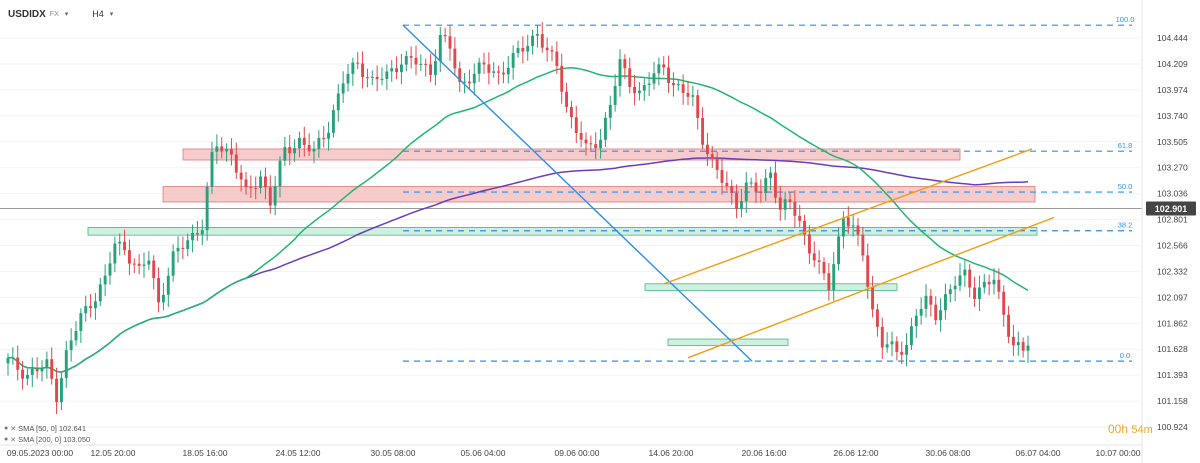 The height and width of the screenshot is (463, 1200). Describe the element at coordinates (483, 453) in the screenshot. I see `time-tick-label: 05.06 04:00` at that location.